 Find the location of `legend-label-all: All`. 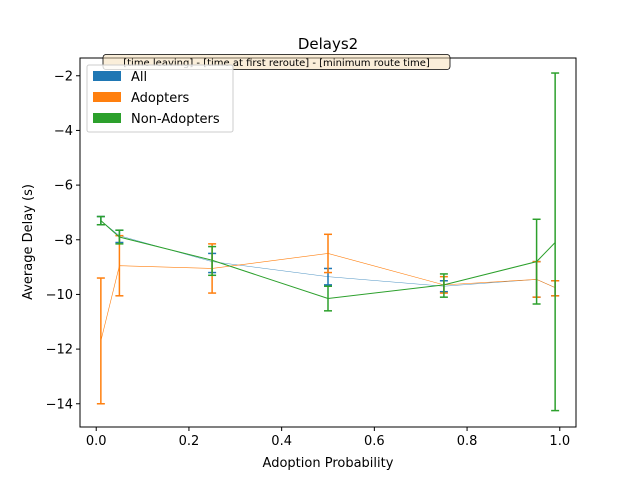

legend-label-all: All is located at coordinates (139, 77).